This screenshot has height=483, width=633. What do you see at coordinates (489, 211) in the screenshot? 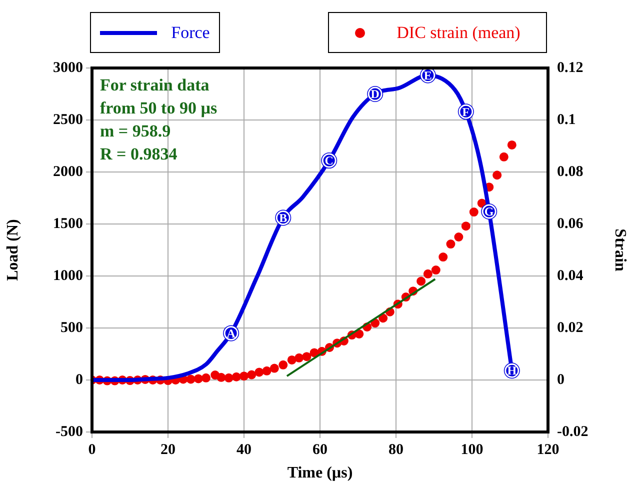
I see `annotation: G` at bounding box center [489, 211].